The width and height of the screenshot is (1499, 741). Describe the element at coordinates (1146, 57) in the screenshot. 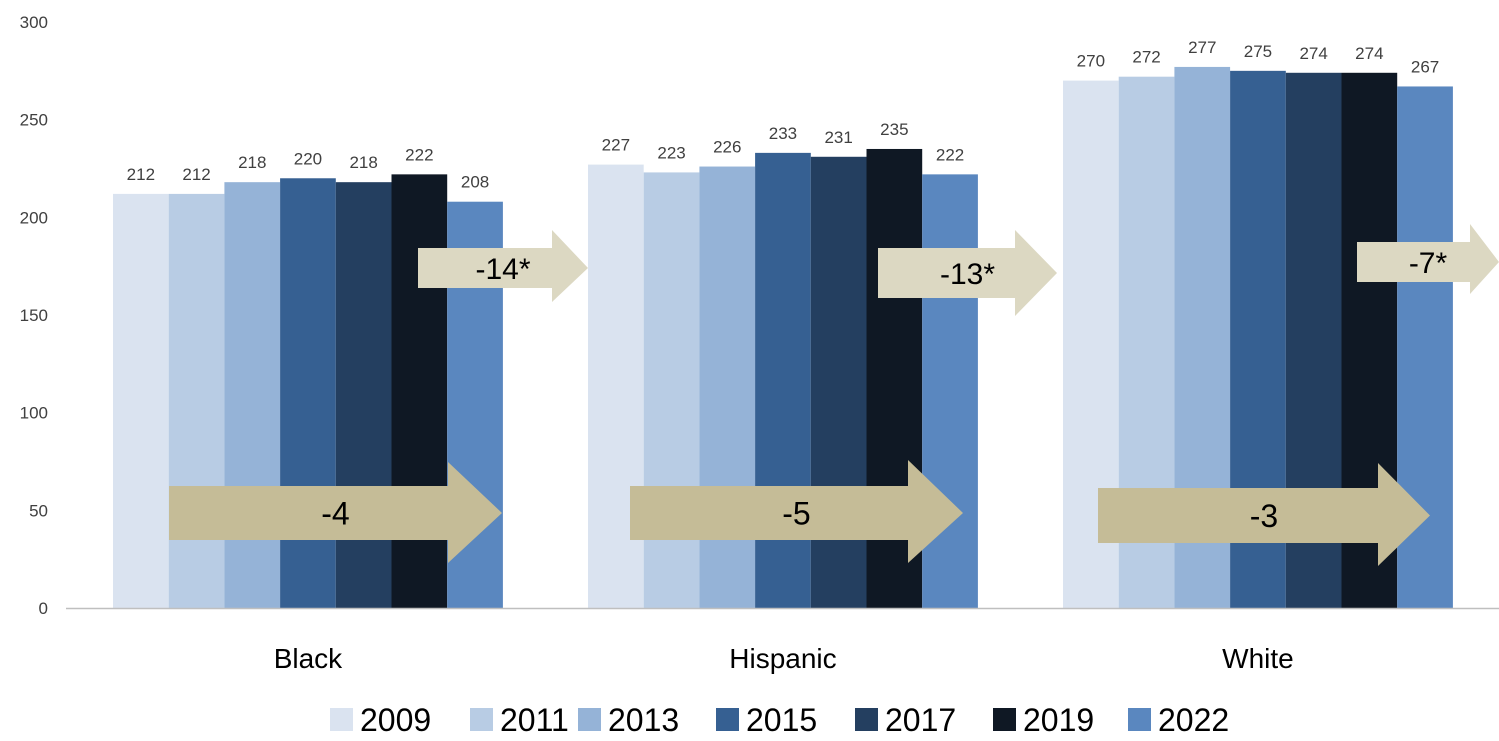

I see `data-label: 272` at that location.